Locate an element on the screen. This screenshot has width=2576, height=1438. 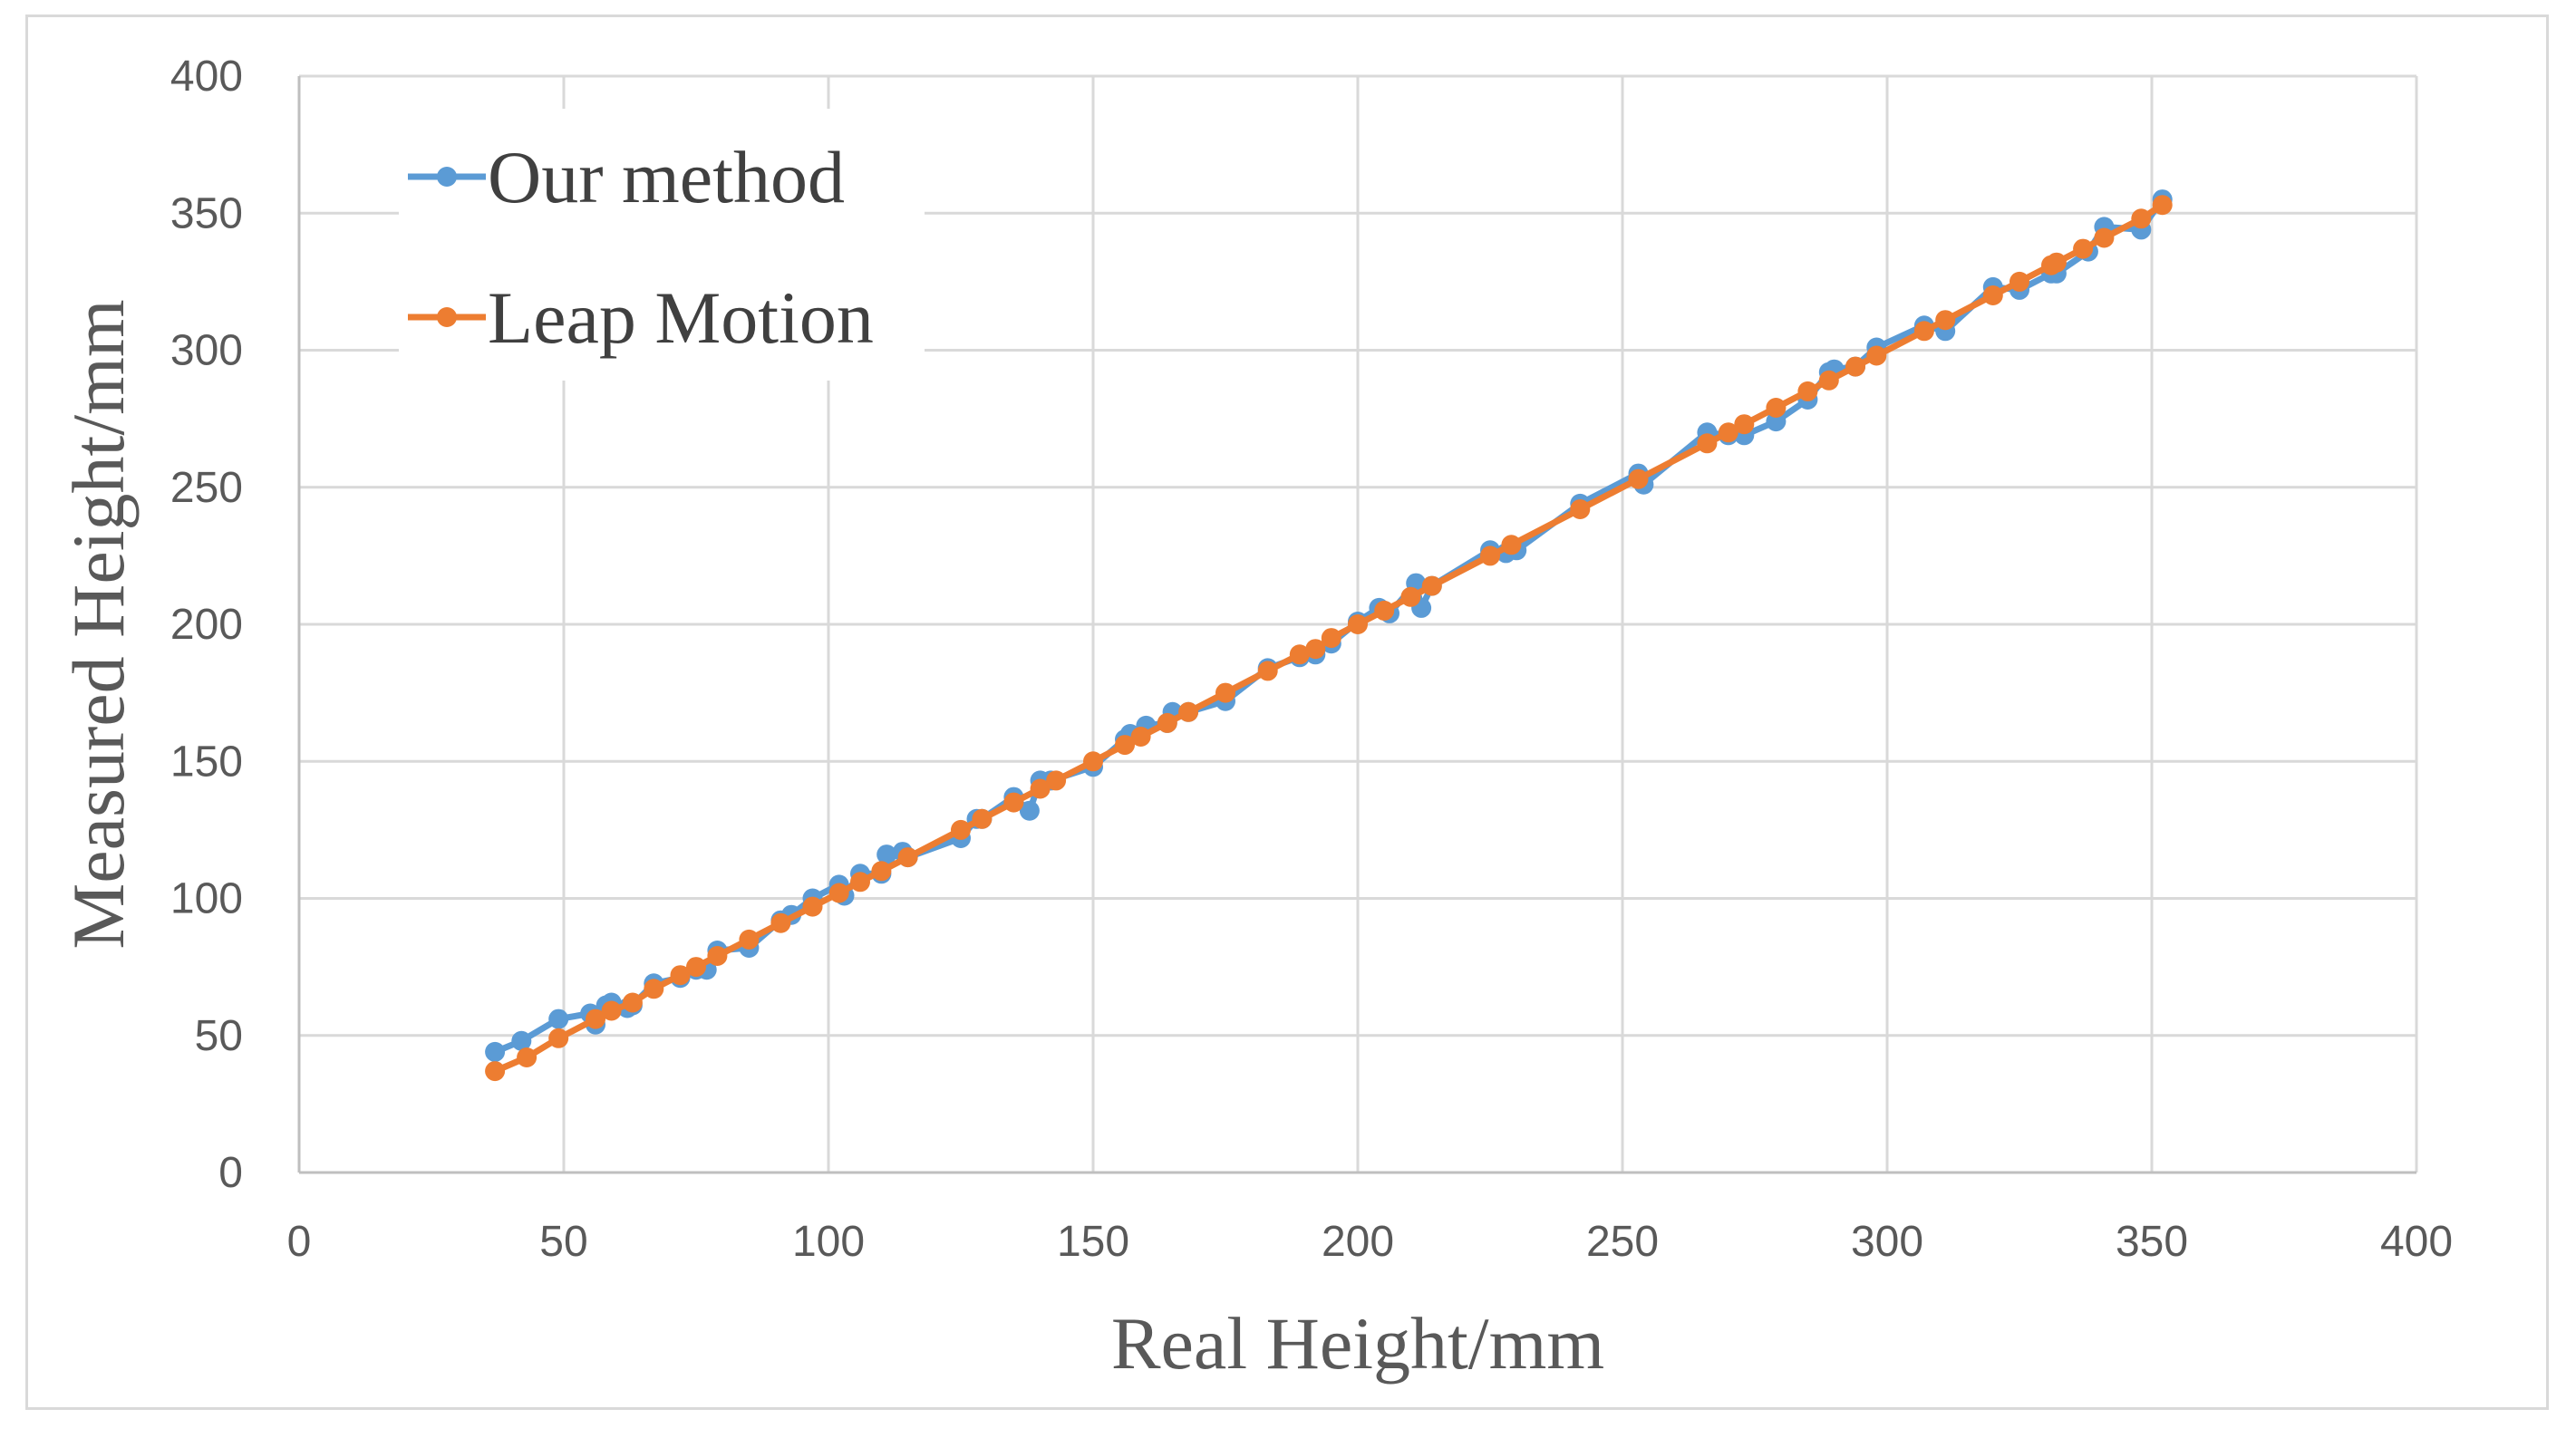
legend-marker-our-method is located at coordinates (447, 177).